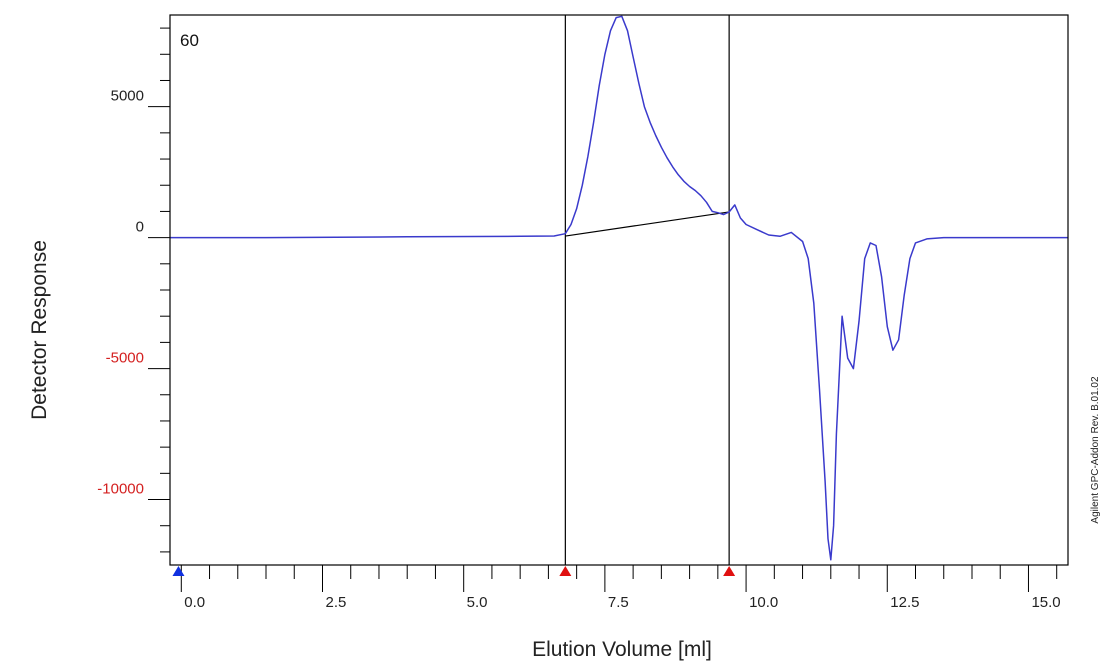  Describe the element at coordinates (39, 330) in the screenshot. I see `y-axis-title: Detector Response` at that location.